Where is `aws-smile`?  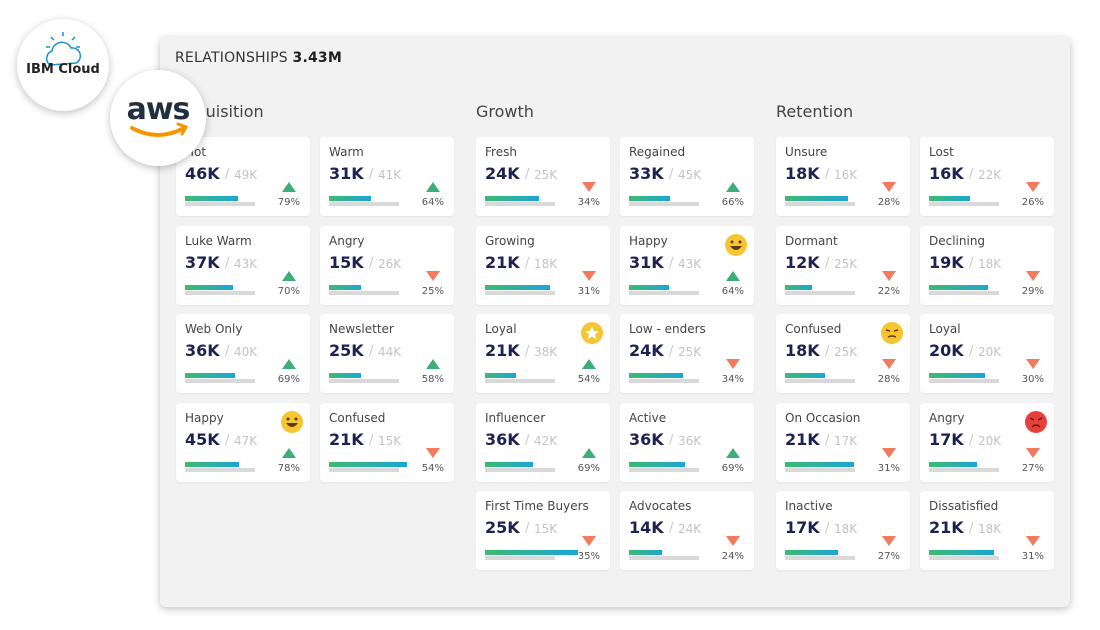 aws-smile is located at coordinates (159, 129).